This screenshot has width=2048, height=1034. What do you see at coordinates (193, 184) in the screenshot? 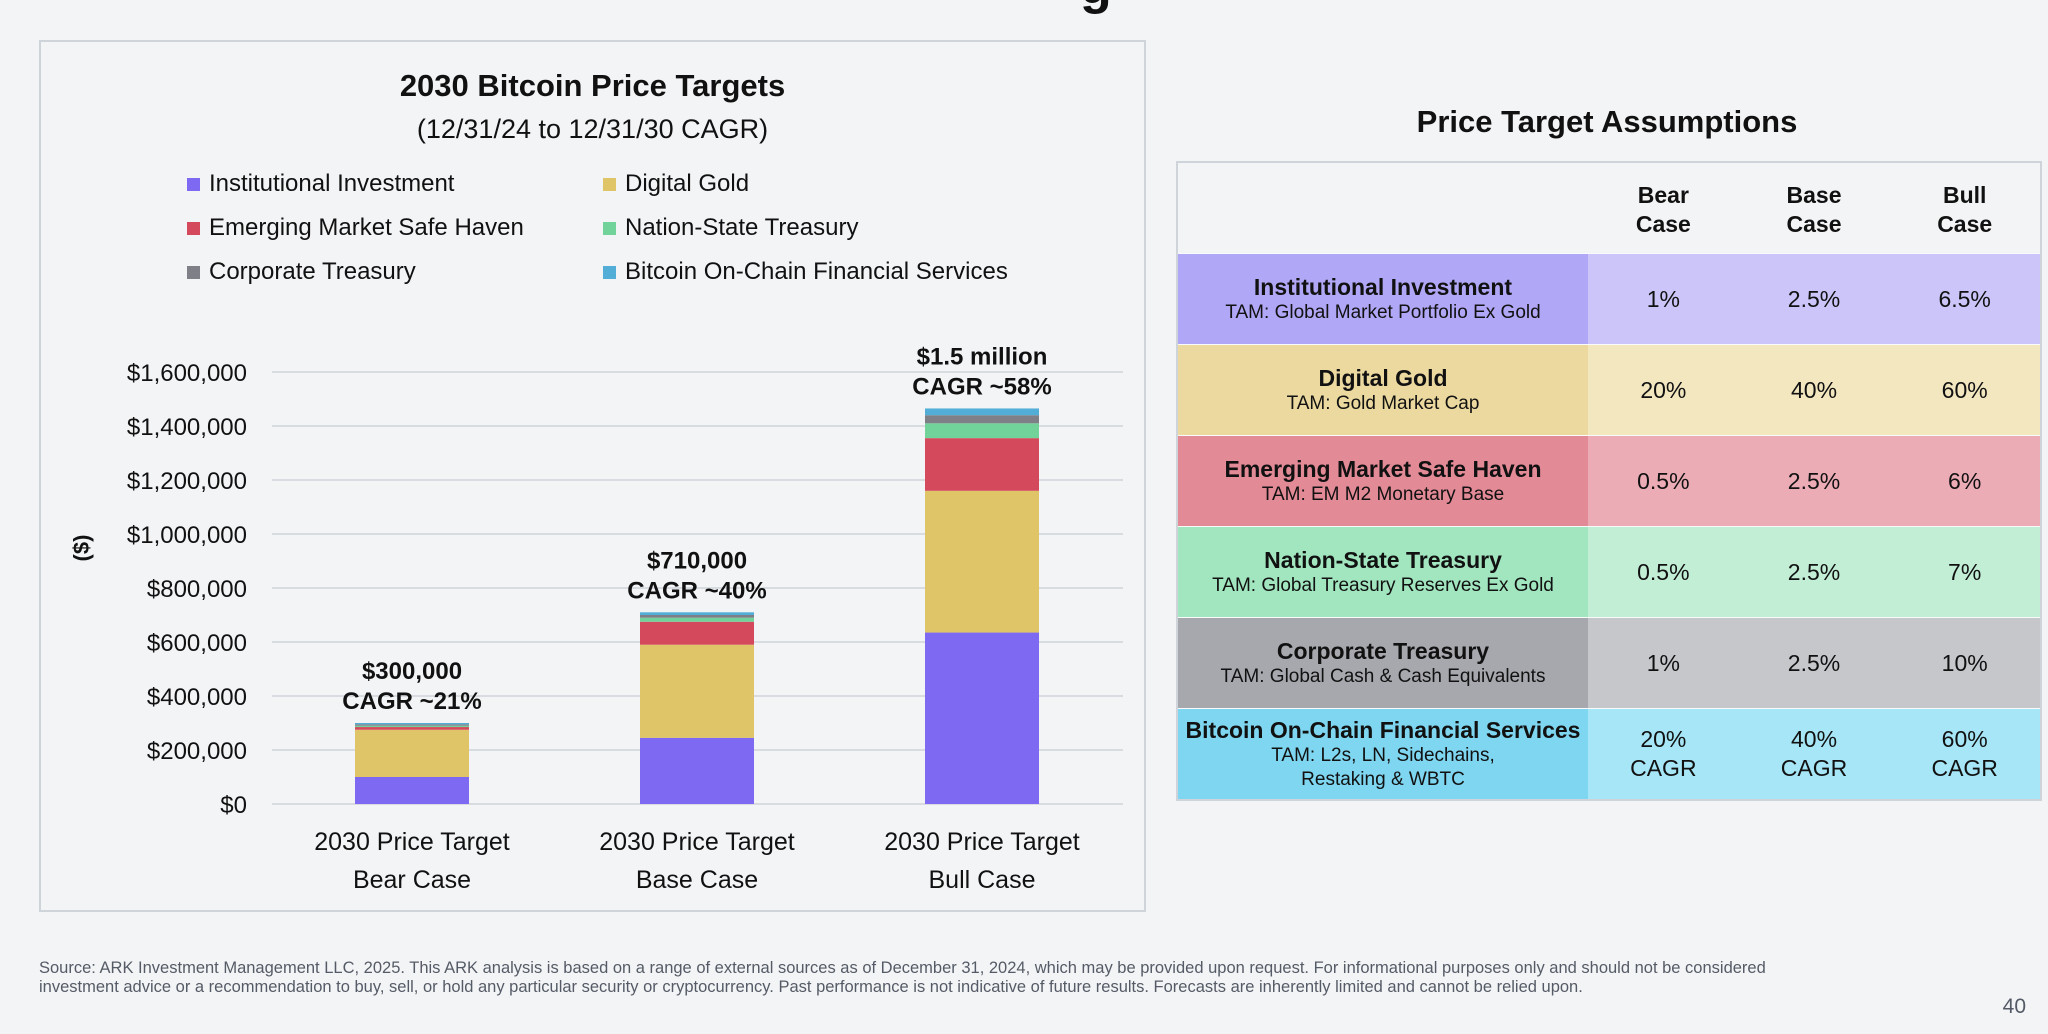
I see `legend-swatch-institutional` at bounding box center [193, 184].